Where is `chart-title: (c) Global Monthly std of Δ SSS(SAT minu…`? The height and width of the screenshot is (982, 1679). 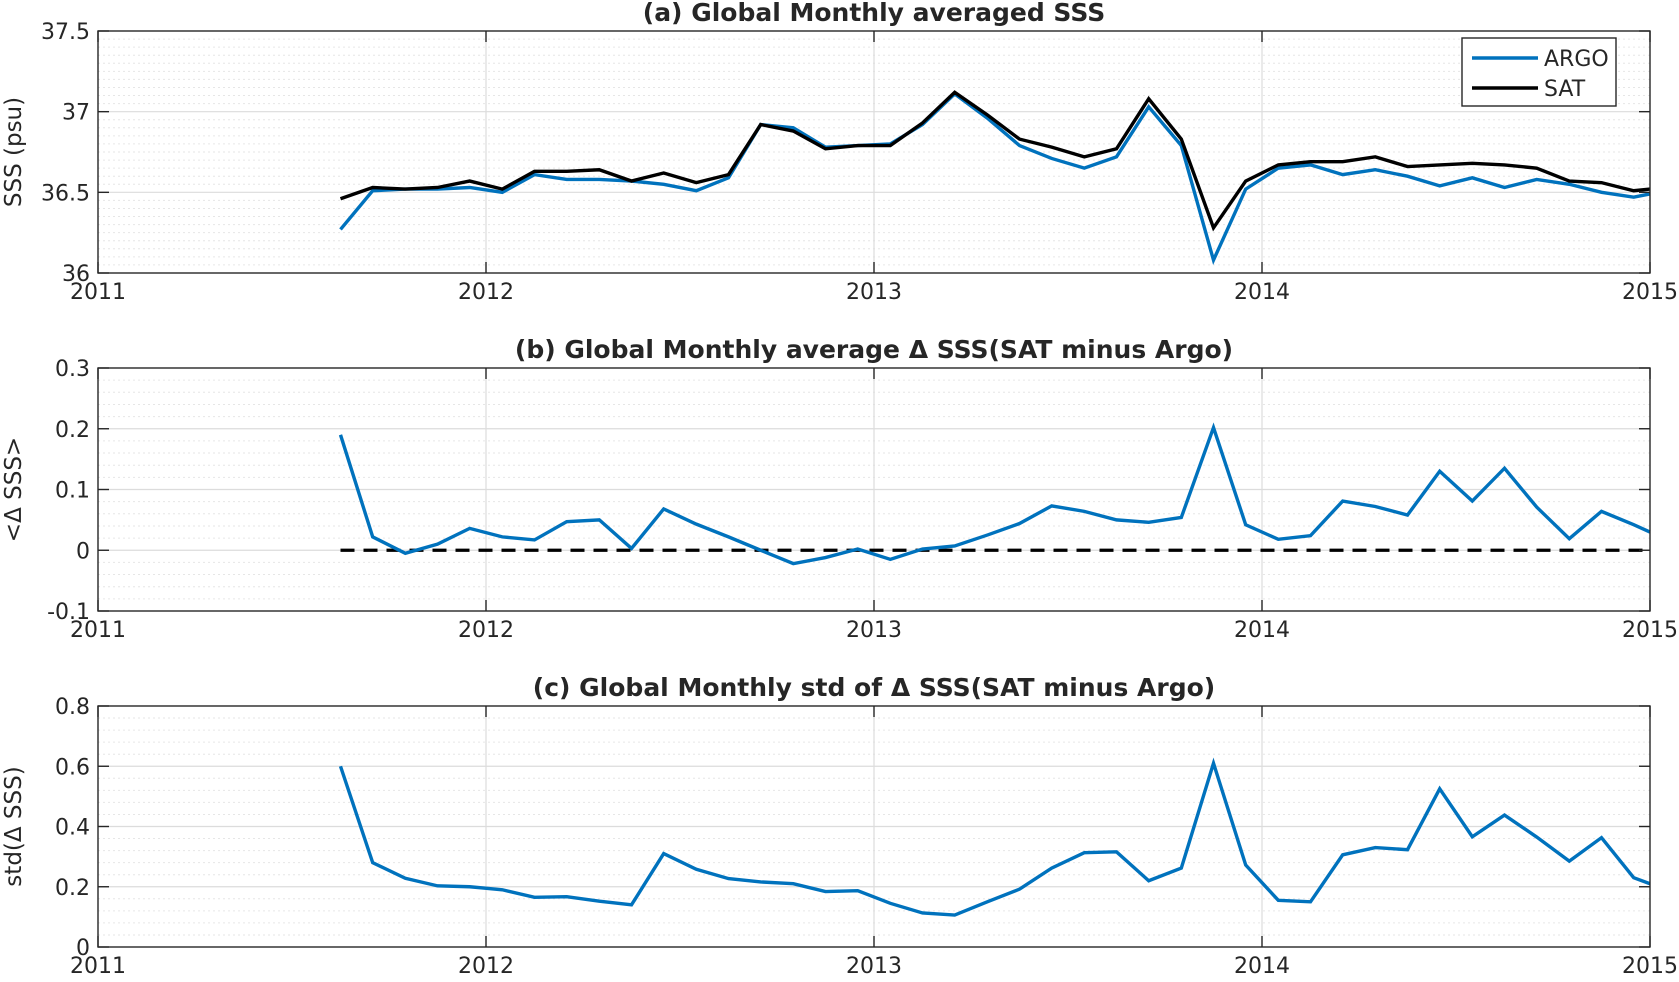 chart-title: (c) Global Monthly std of Δ SSS(SAT minu… is located at coordinates (874, 687).